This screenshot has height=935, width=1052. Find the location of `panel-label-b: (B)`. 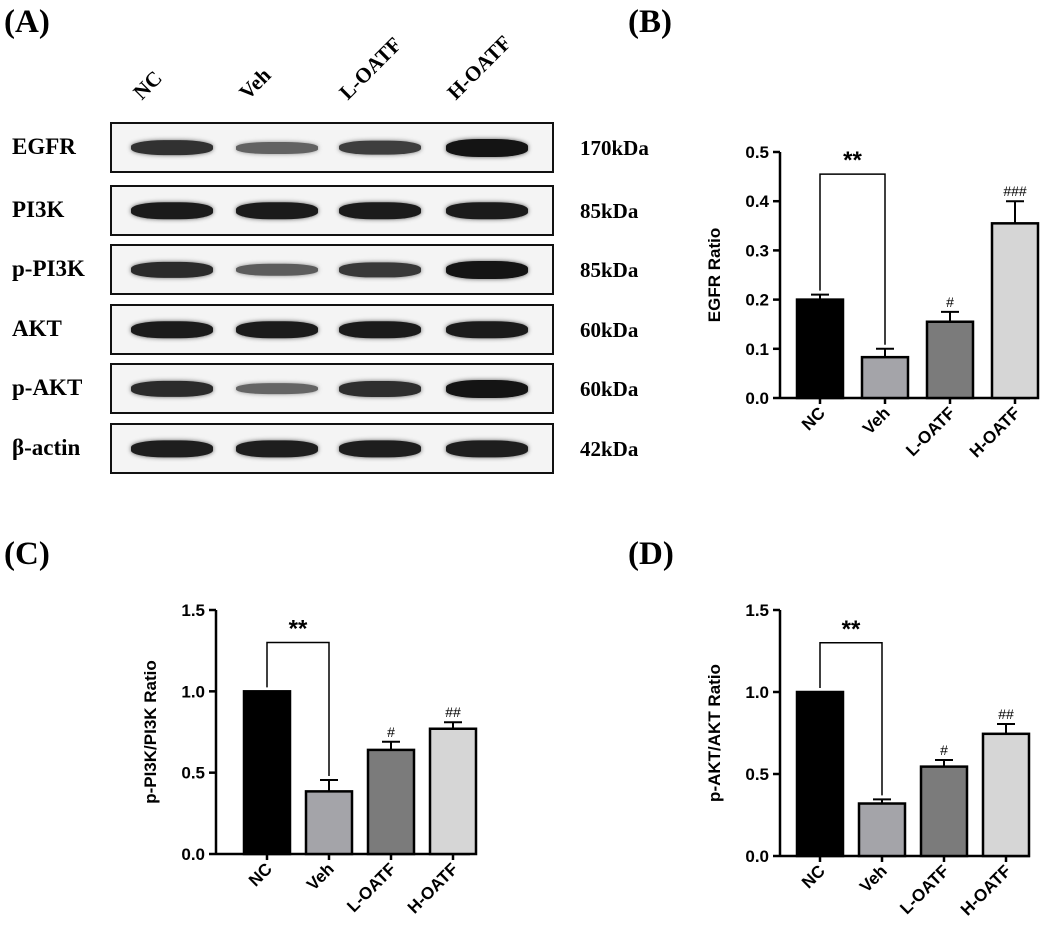

panel-label-b: (B) is located at coordinates (650, 22).